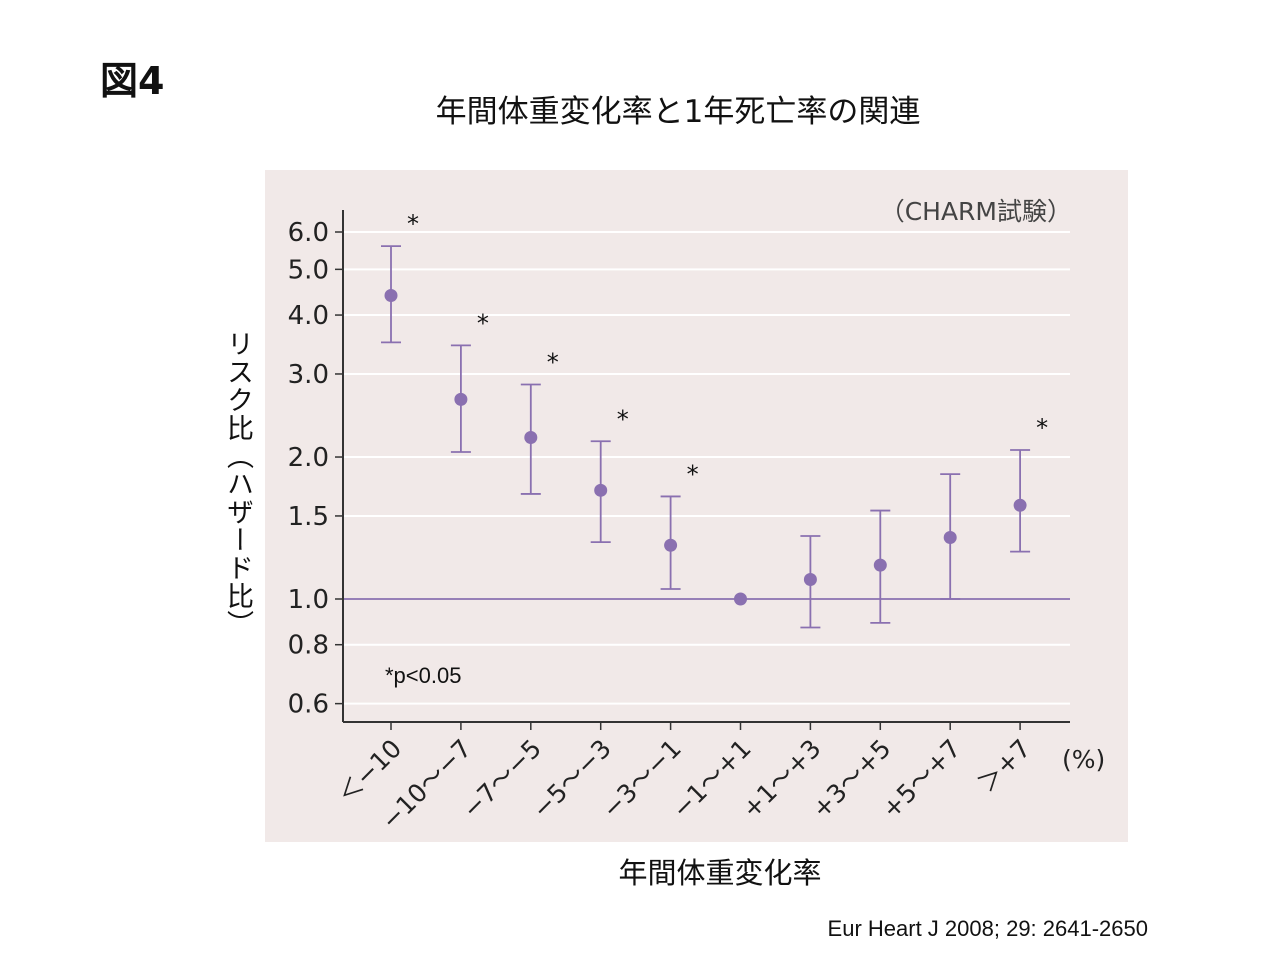  Describe the element at coordinates (308, 458) in the screenshot. I see `y-tick-label: 2.0` at that location.